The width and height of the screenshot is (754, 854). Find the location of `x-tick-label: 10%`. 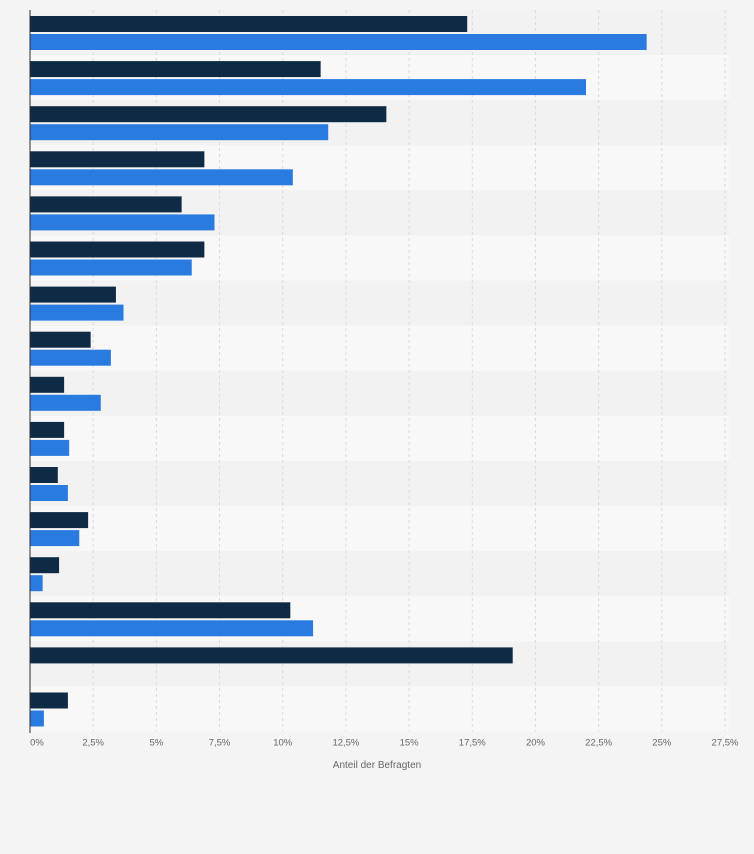

x-tick-label: 10% is located at coordinates (283, 743).